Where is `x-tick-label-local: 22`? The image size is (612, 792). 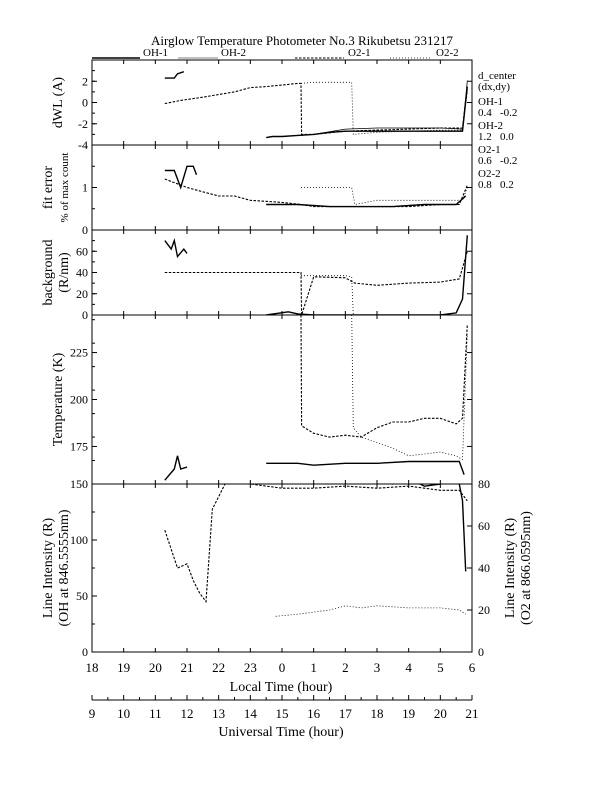 x-tick-label-local: 22 is located at coordinates (218, 667).